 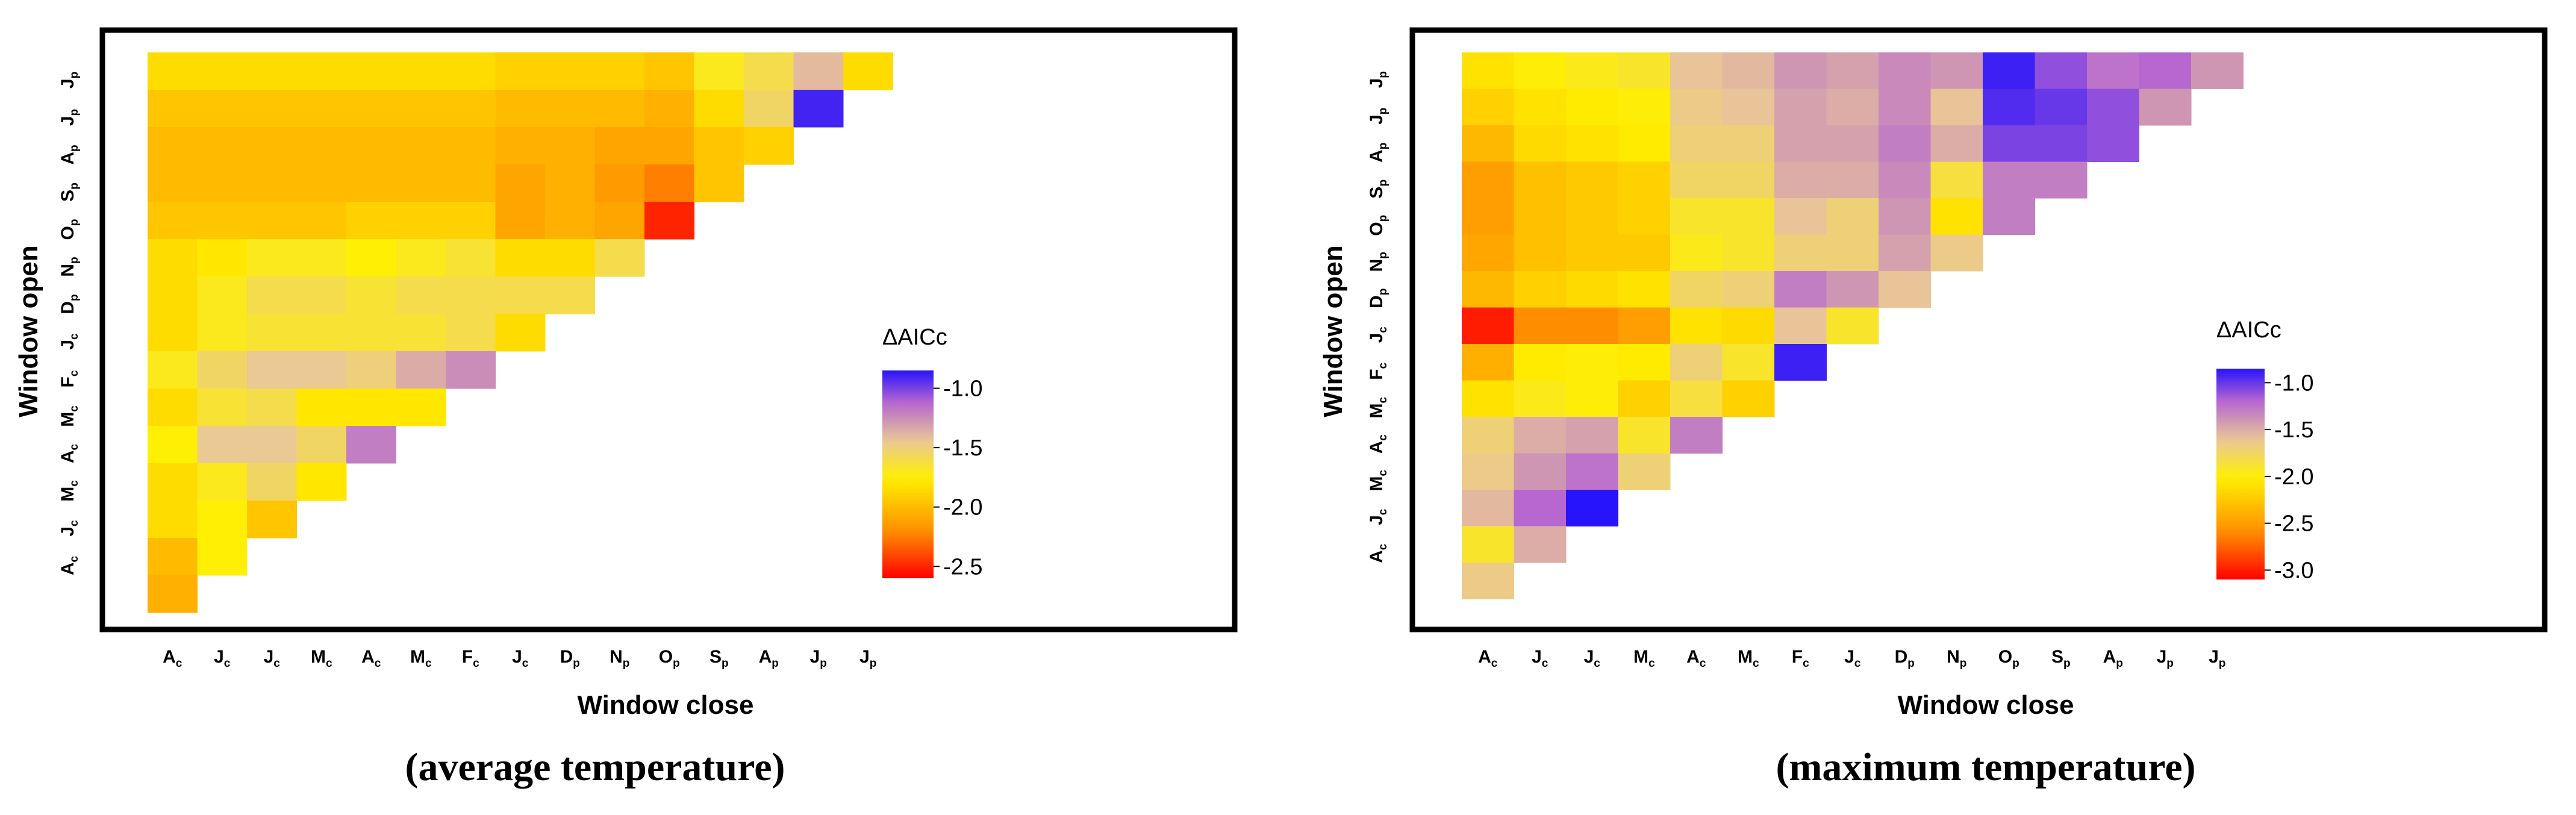 I want to click on y-tick-label: Jp, so click(x=69, y=117).